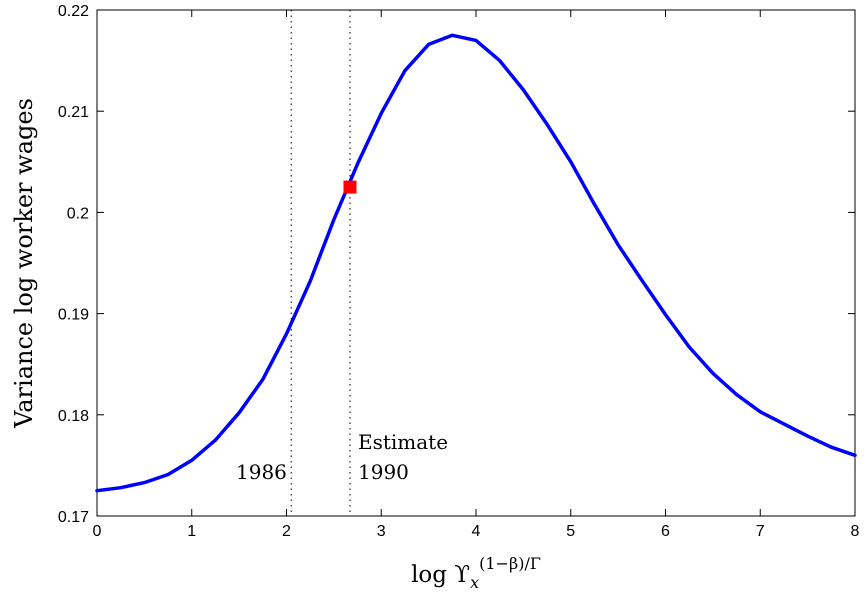 This screenshot has height=594, width=866. What do you see at coordinates (191, 531) in the screenshot?
I see `x-tick-label: 1` at bounding box center [191, 531].